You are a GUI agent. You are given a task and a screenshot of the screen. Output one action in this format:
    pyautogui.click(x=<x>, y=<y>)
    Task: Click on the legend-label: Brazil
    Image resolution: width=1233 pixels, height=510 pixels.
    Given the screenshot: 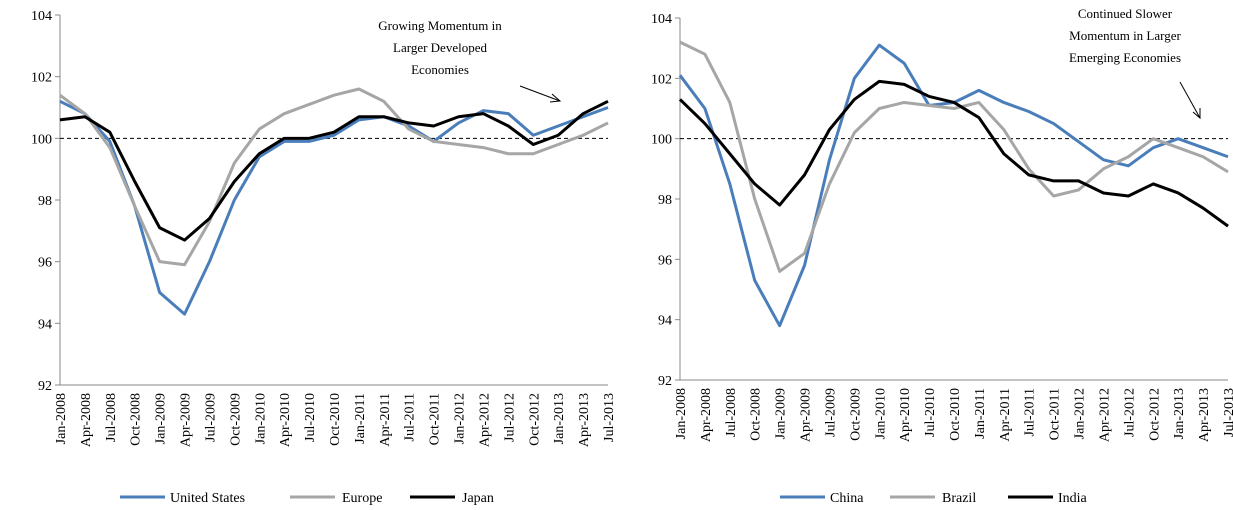 What is the action you would take?
    pyautogui.click(x=959, y=498)
    